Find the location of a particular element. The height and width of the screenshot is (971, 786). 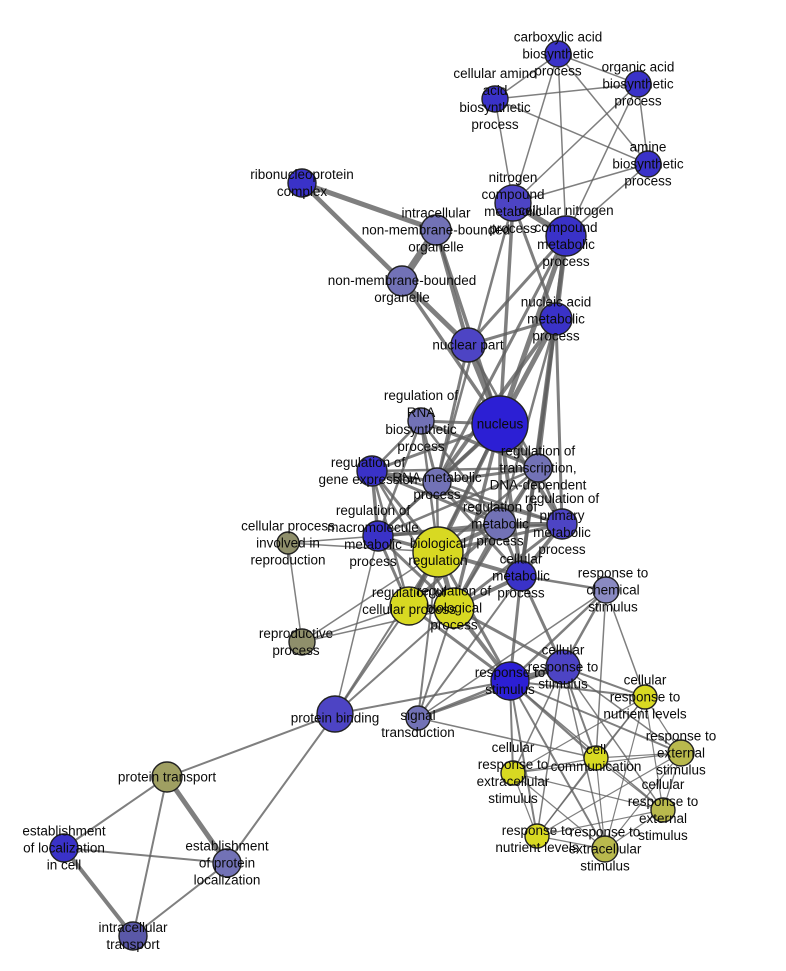

graph-node-n33-cell-communication is located at coordinates (596, 758).